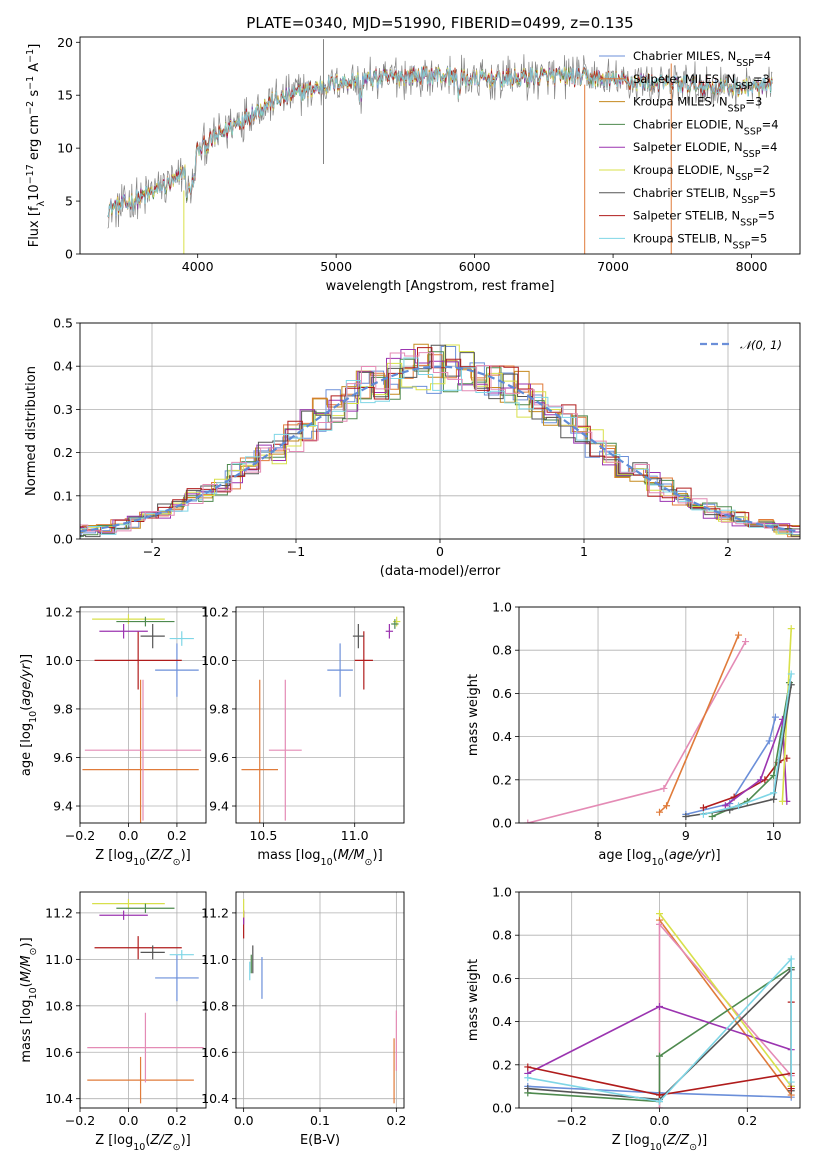  What do you see at coordinates (440, 571) in the screenshot?
I see `x-axis-label: (data-model)/error` at bounding box center [440, 571].